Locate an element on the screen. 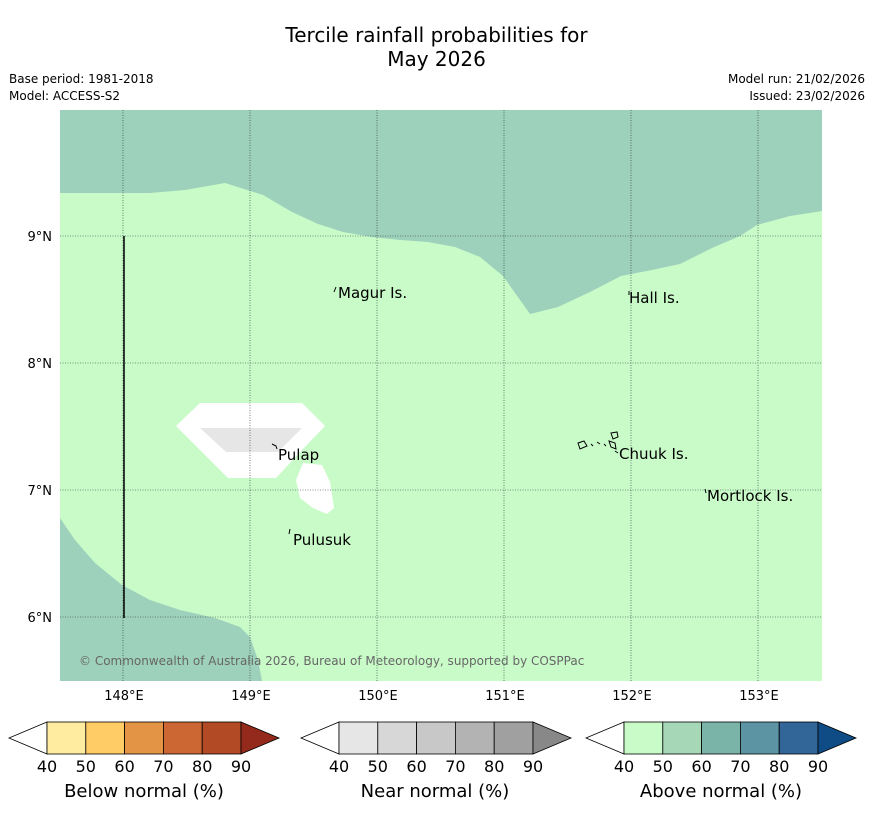 The image size is (873, 816). colorbar-below-tick-label: 50 is located at coordinates (86, 766).